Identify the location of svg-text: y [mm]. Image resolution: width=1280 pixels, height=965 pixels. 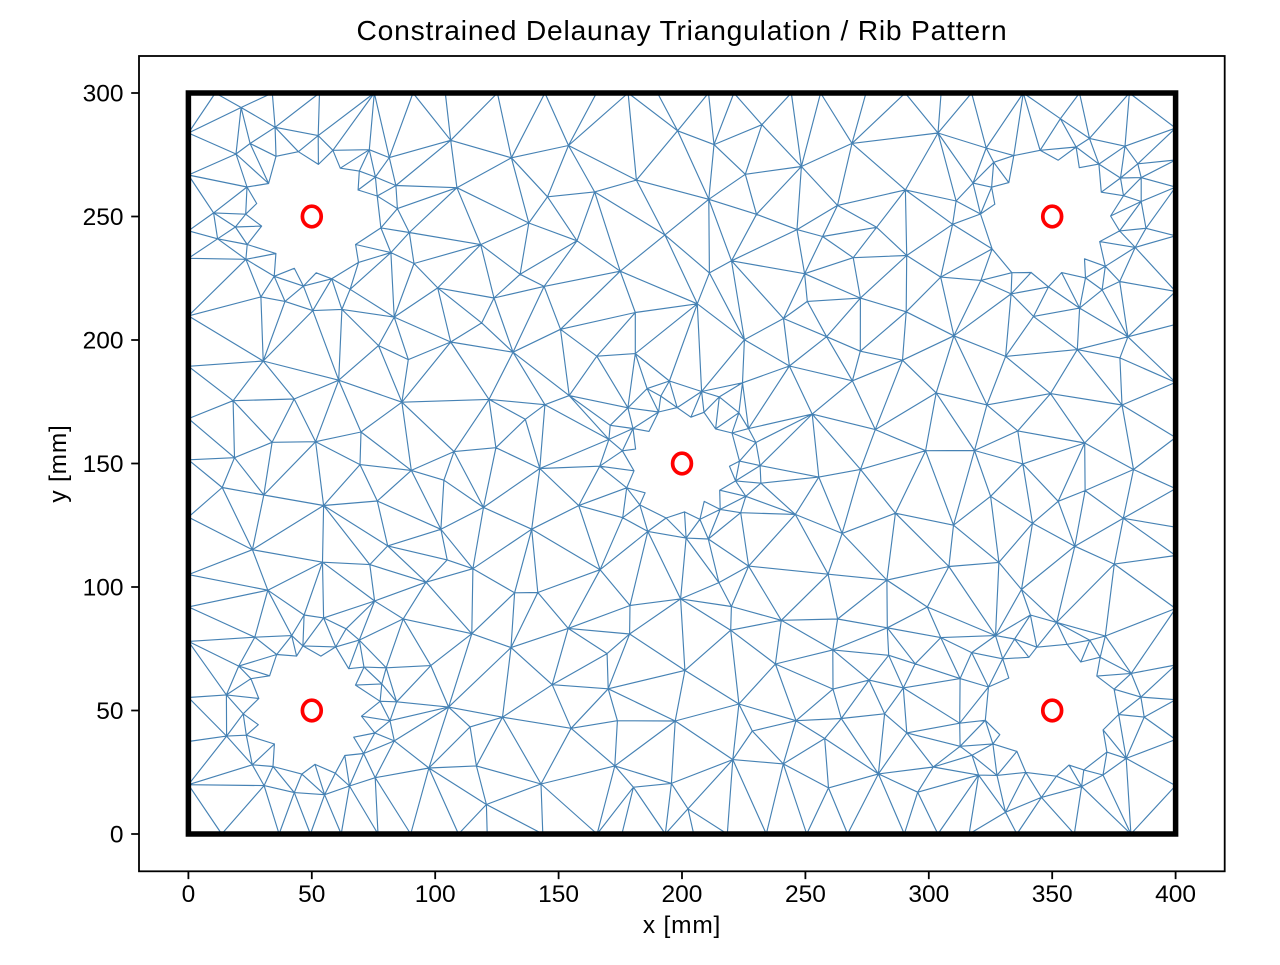
(58, 463).